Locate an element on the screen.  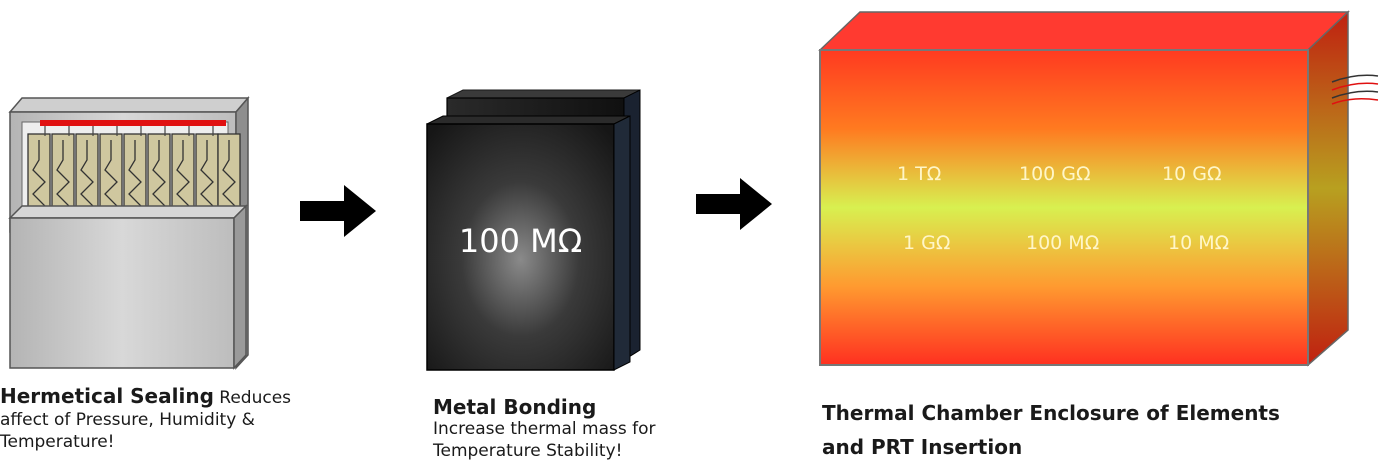
prt-wires-icon is located at coordinates (1355, 89).